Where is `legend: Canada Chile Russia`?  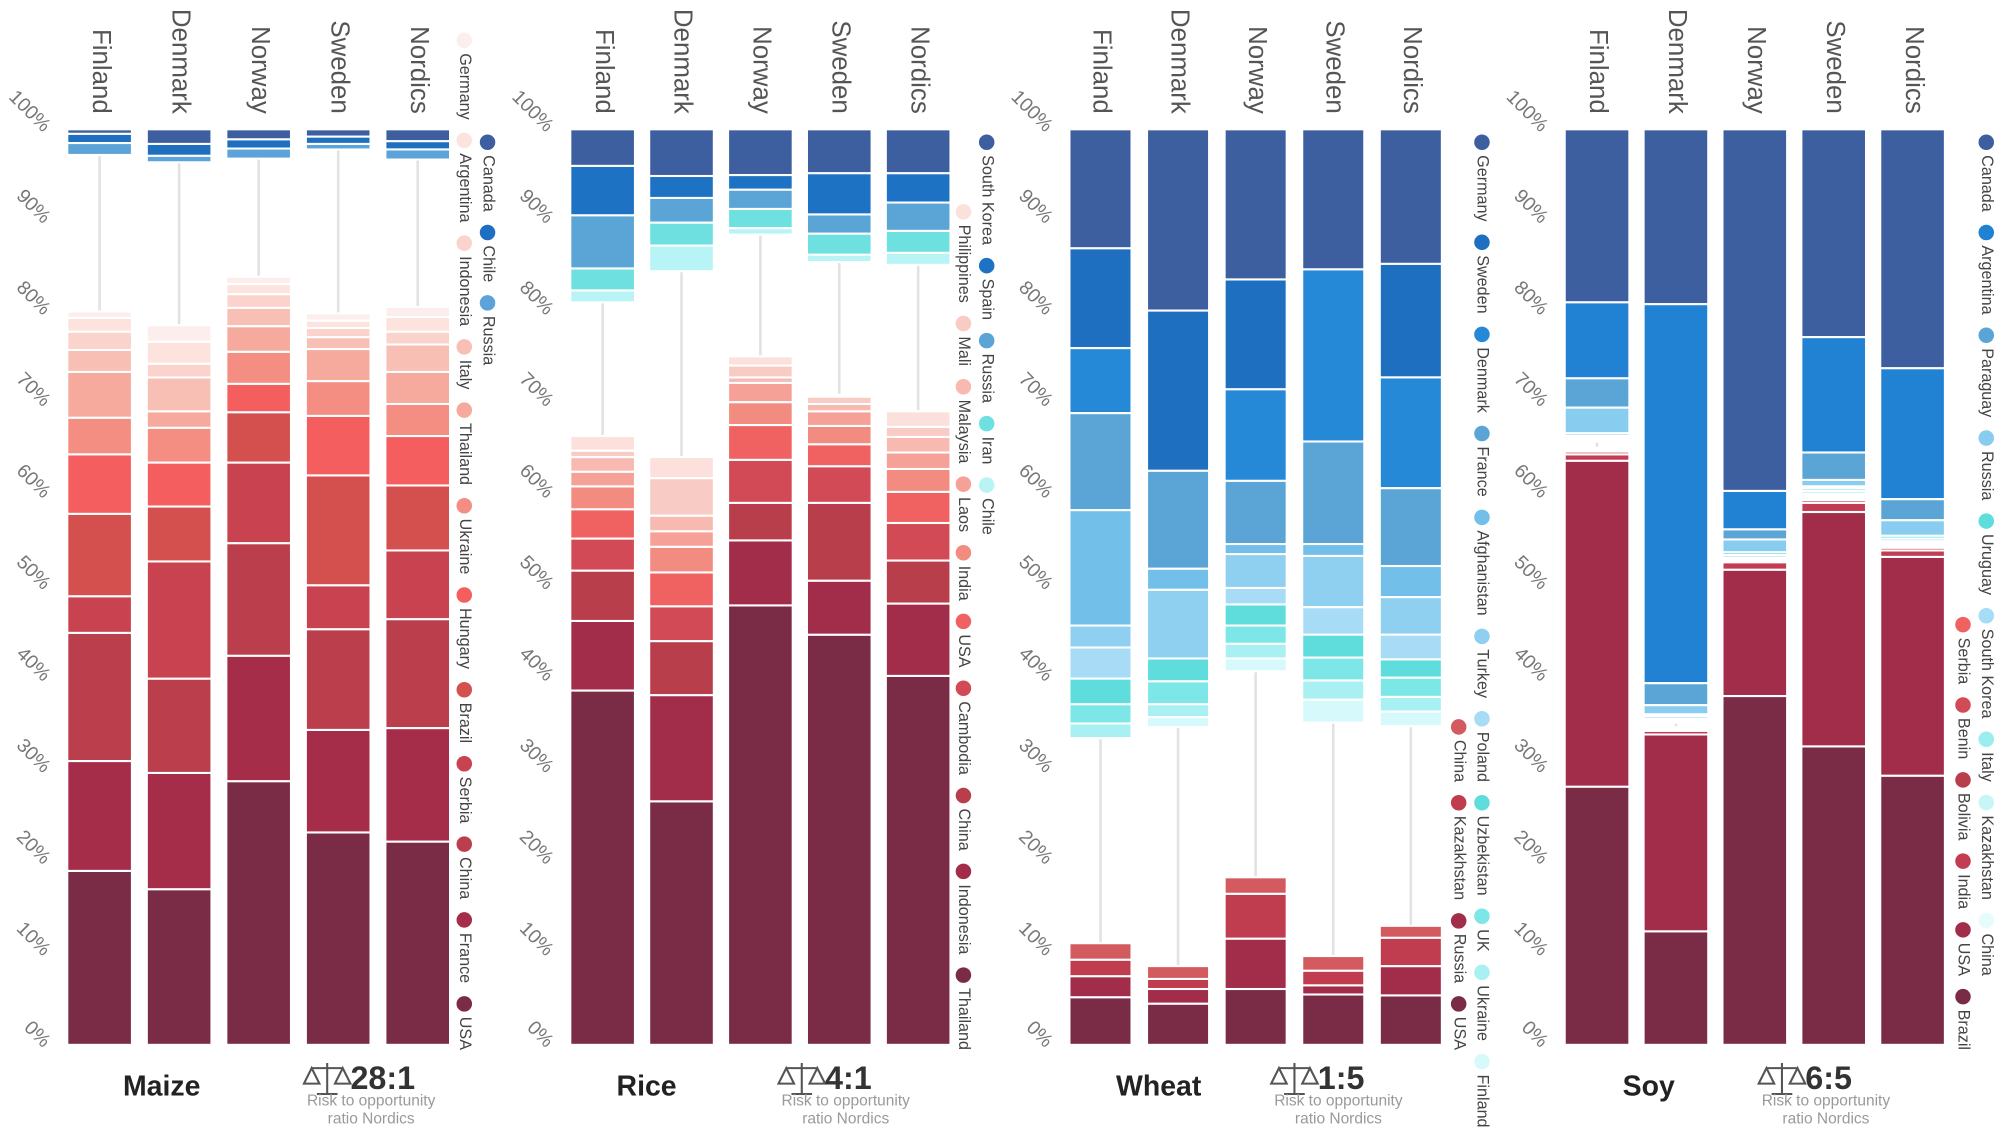
legend: Canada Chile Russia is located at coordinates (488, 249).